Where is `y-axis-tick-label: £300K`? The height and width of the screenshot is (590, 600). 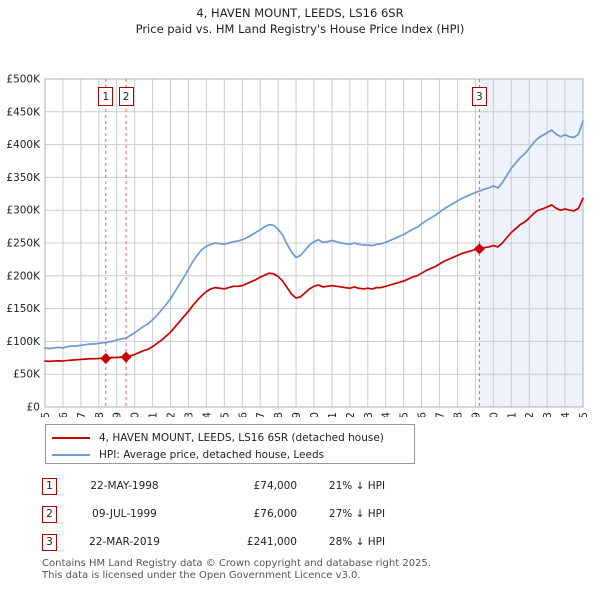
y-axis-tick-label: £300K is located at coordinates (23, 211).